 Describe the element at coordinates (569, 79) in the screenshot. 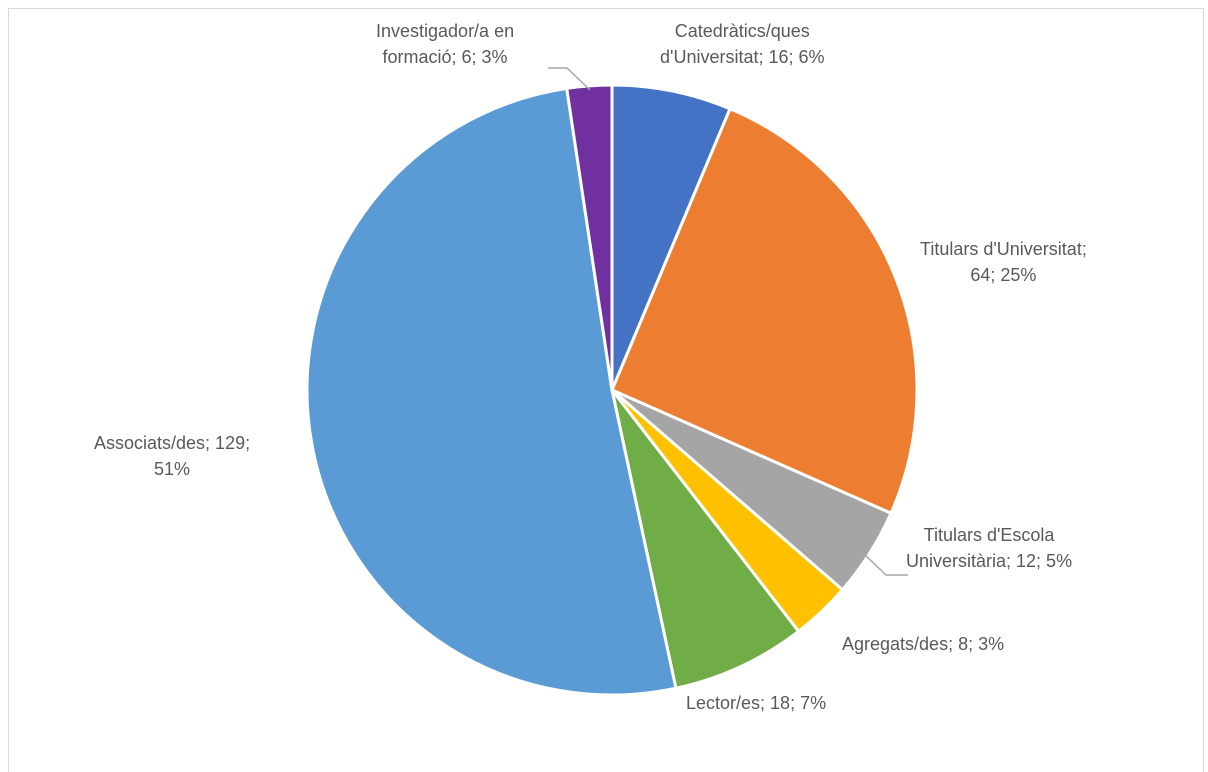

I see `leader-line-investigador` at that location.